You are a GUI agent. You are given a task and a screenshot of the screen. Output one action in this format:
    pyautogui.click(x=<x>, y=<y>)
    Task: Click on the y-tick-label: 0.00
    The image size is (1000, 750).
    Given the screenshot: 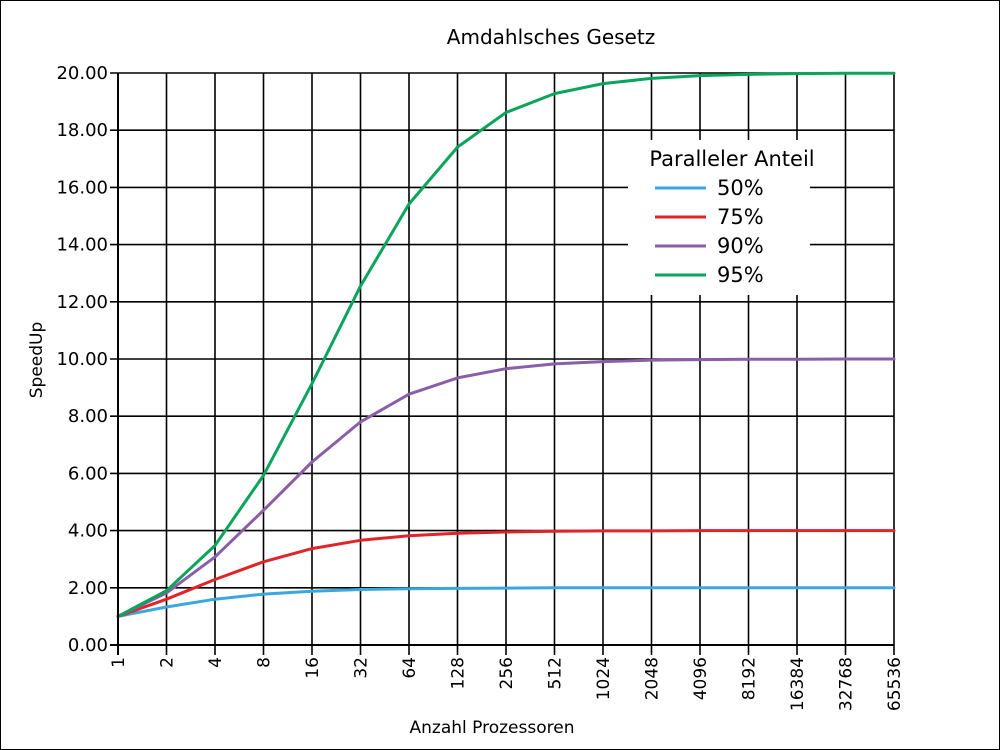 What is the action you would take?
    pyautogui.click(x=88, y=645)
    